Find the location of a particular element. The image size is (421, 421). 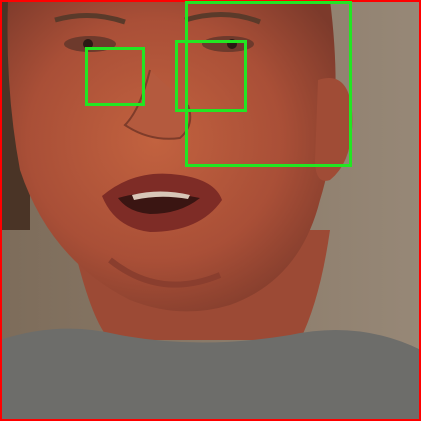

iris-left is located at coordinates (88, 44).